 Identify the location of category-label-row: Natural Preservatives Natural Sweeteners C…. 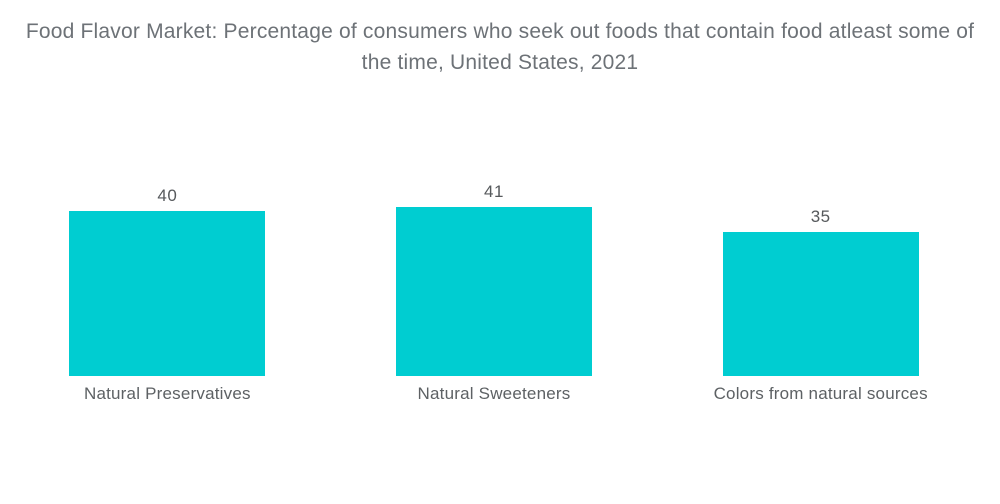
(500, 394).